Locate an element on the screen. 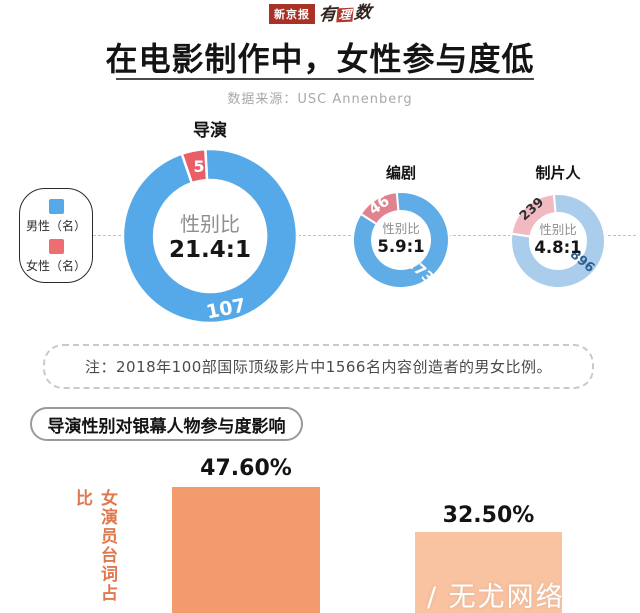  donut-chart-director is located at coordinates (210, 236).